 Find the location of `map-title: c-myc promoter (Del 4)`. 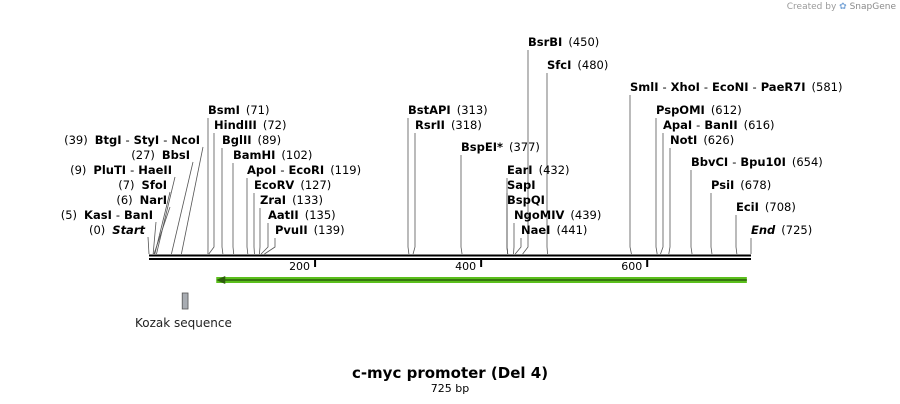

map-title: c-myc promoter (Del 4) is located at coordinates (450, 373).